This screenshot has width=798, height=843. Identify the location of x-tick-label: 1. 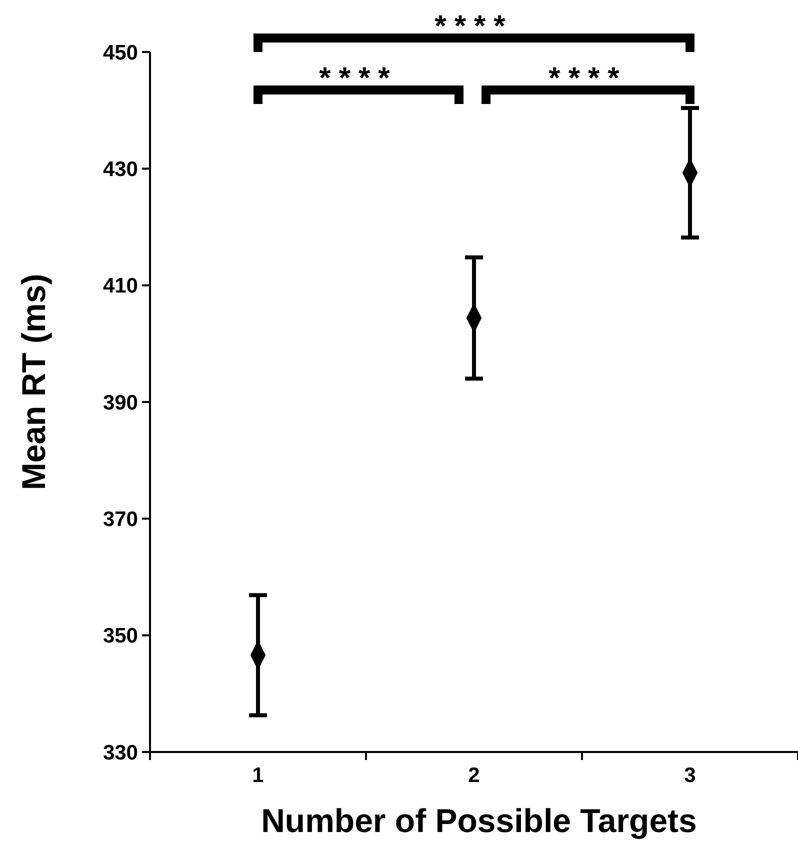
(258, 775).